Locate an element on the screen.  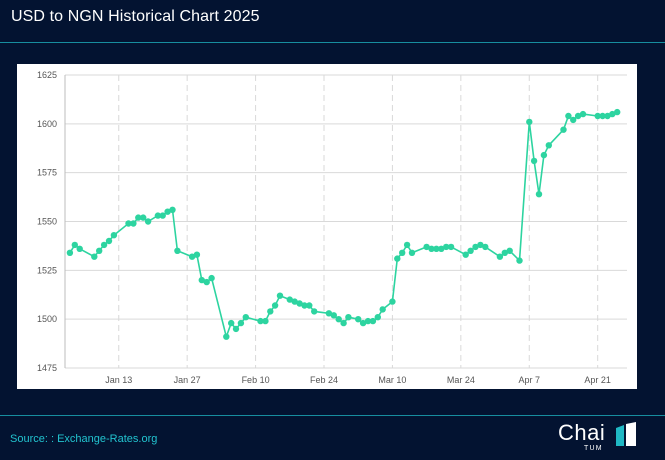
x-tick-label: Apr 21 is located at coordinates (597, 380).